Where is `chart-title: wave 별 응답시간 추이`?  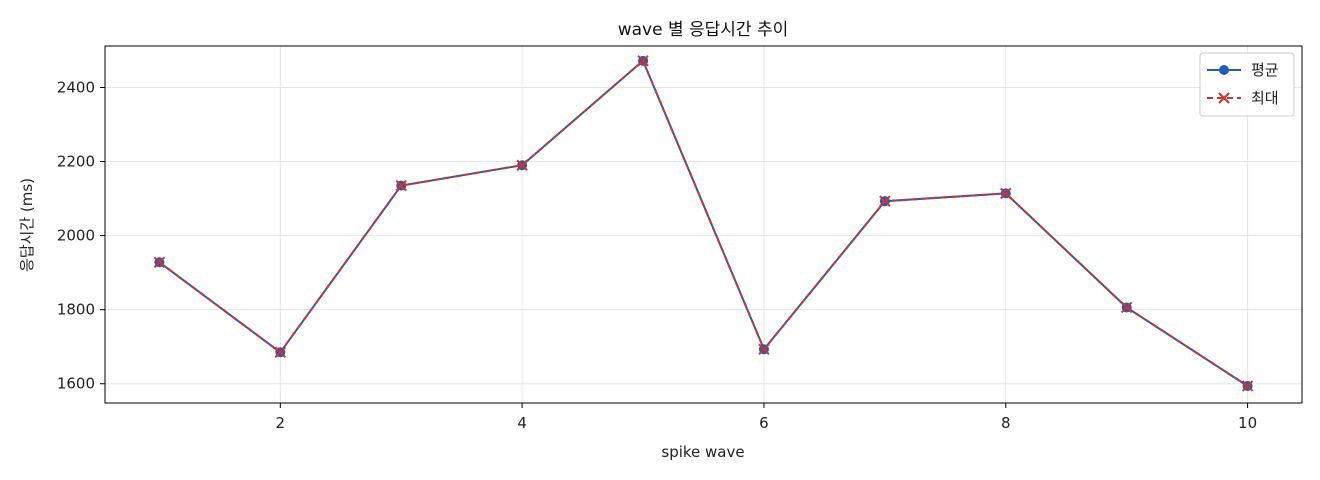
chart-title: wave 별 응답시간 추이 is located at coordinates (703, 30).